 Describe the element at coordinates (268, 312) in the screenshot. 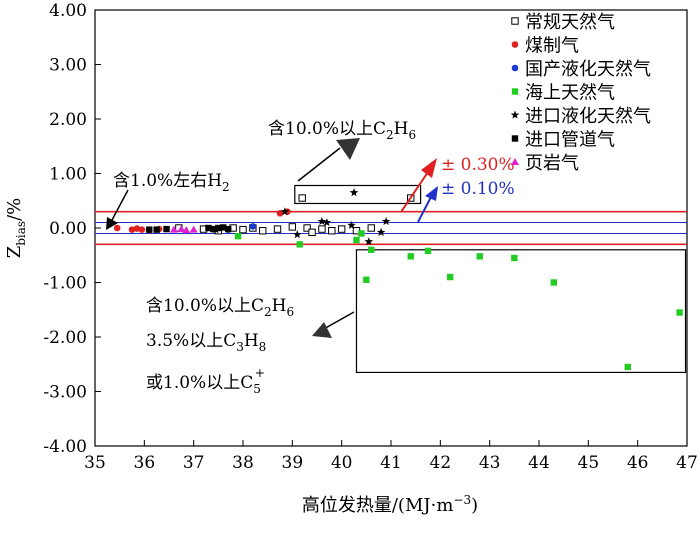

I see `annotation-offshore-line1-sub1: 2` at that location.